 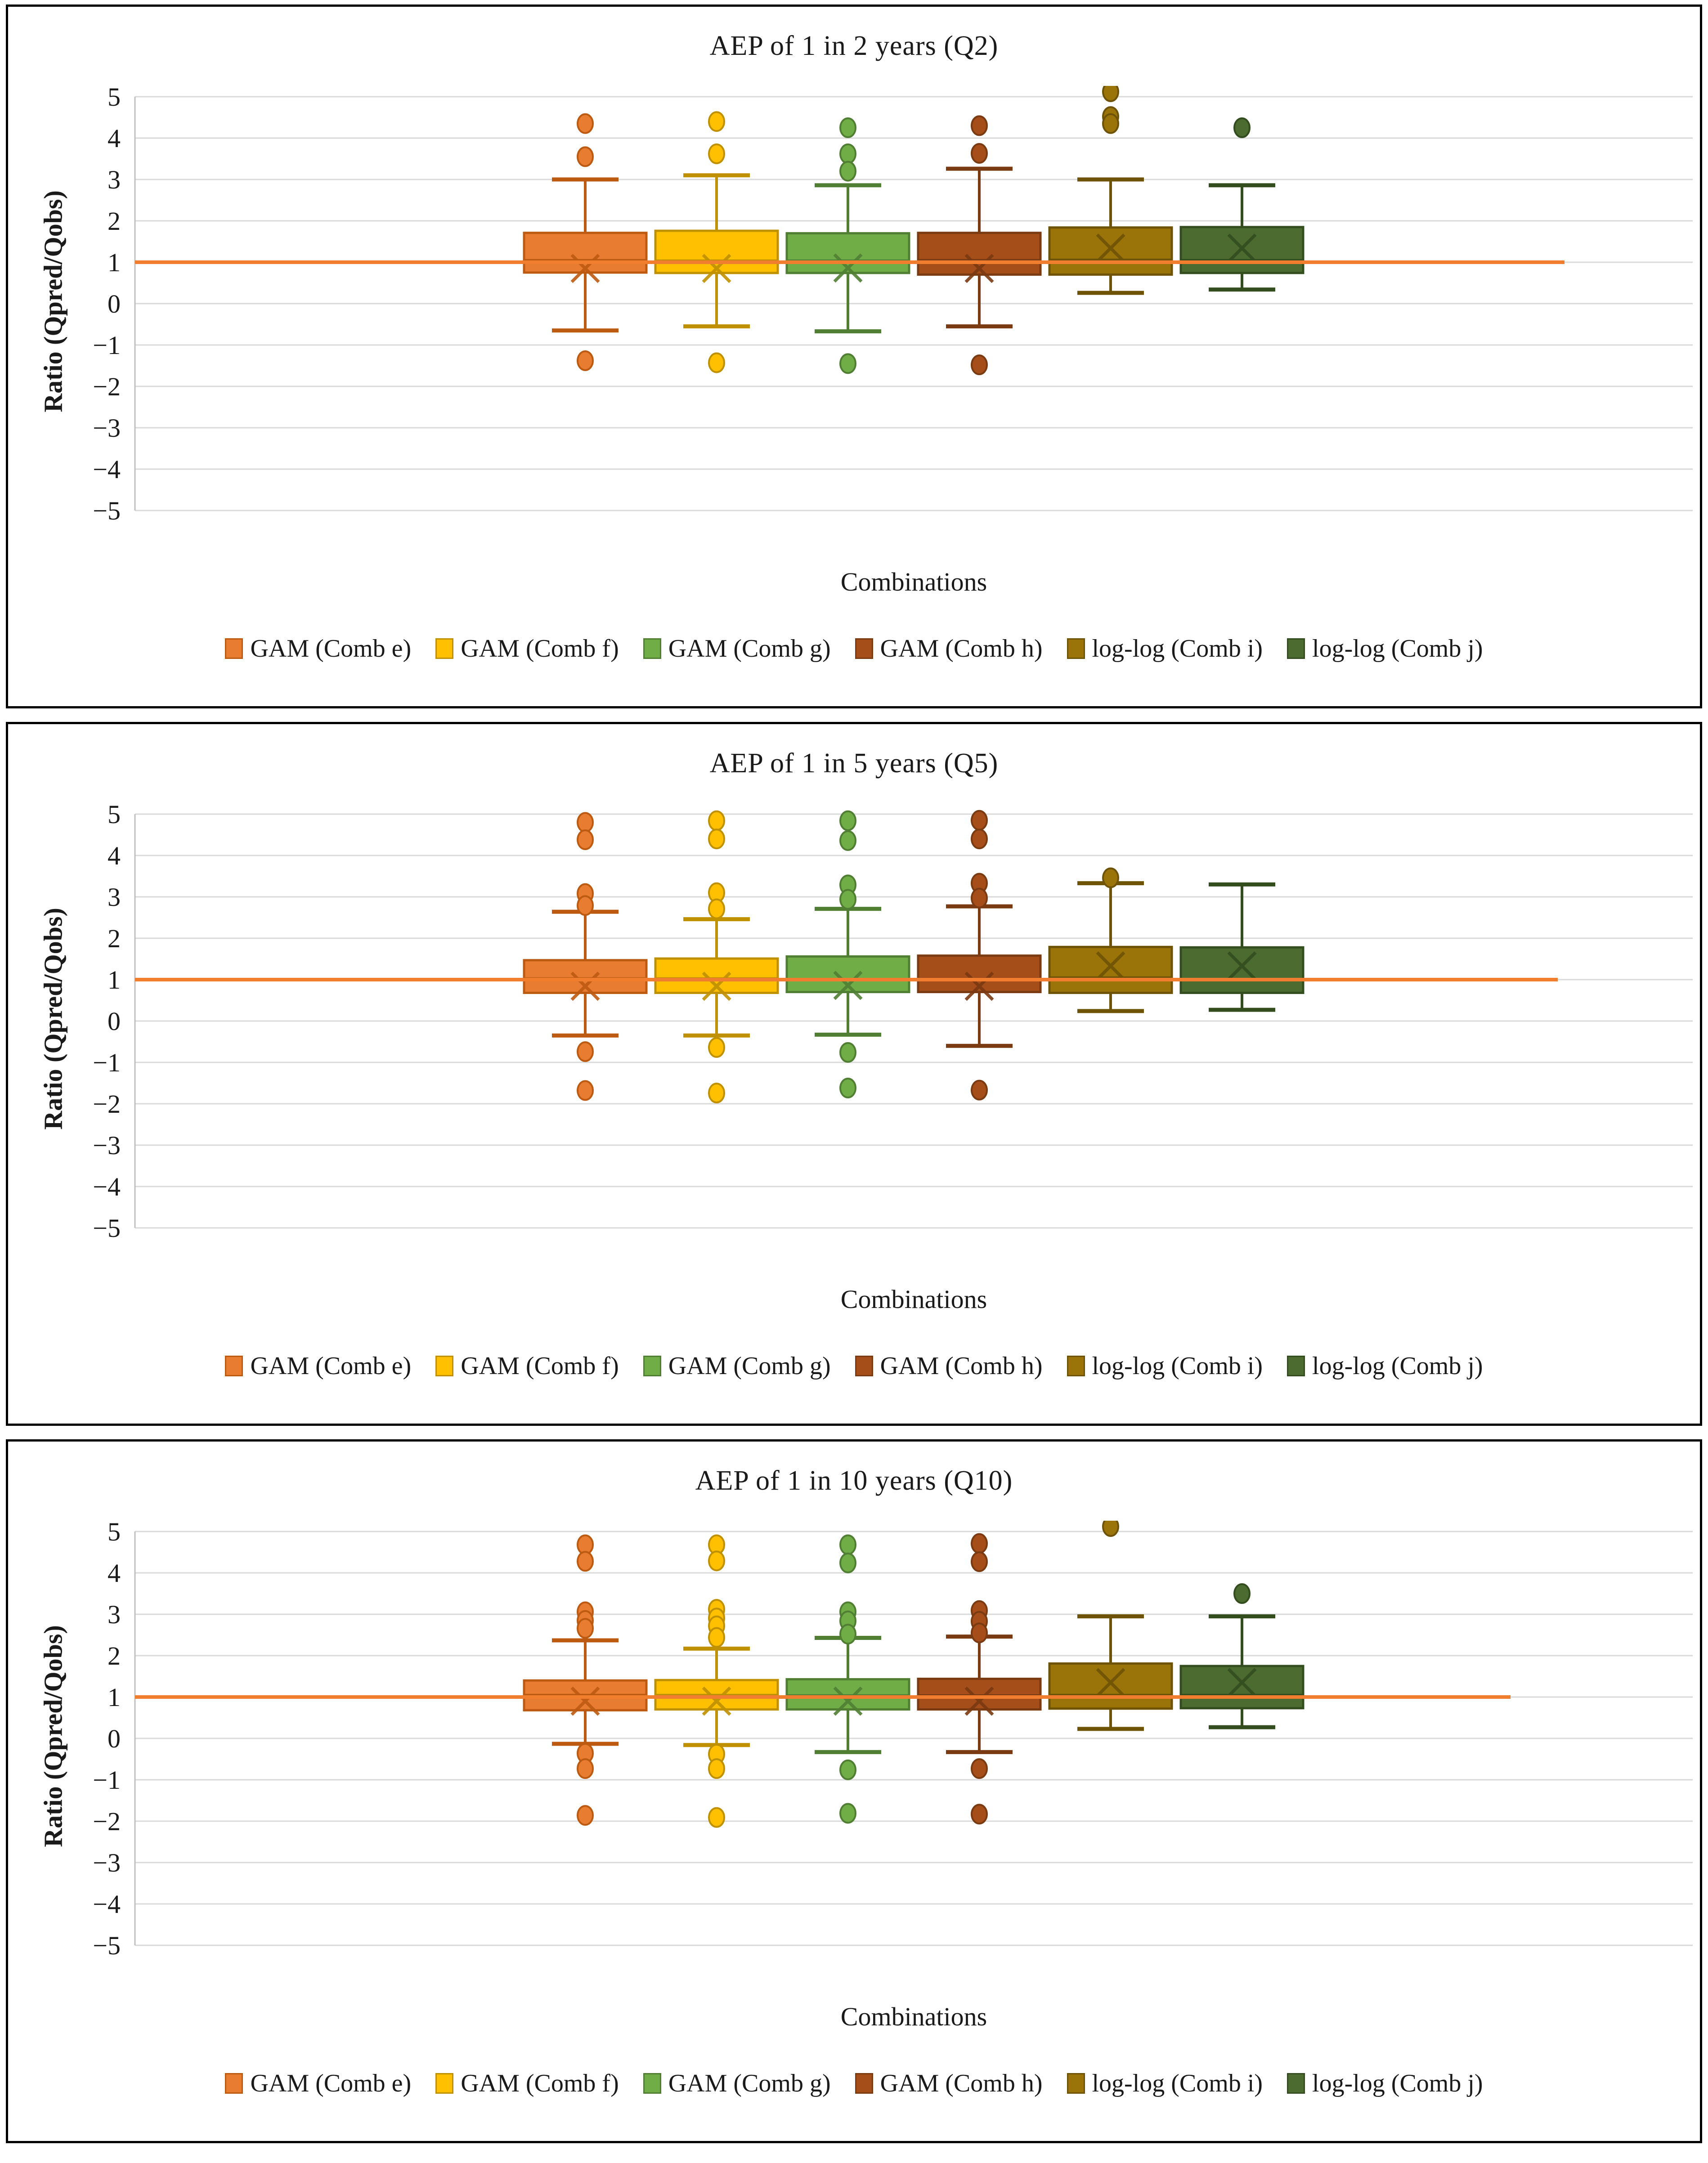 What do you see at coordinates (107, 1104) in the screenshot?
I see `y-tick-label: −2` at bounding box center [107, 1104].